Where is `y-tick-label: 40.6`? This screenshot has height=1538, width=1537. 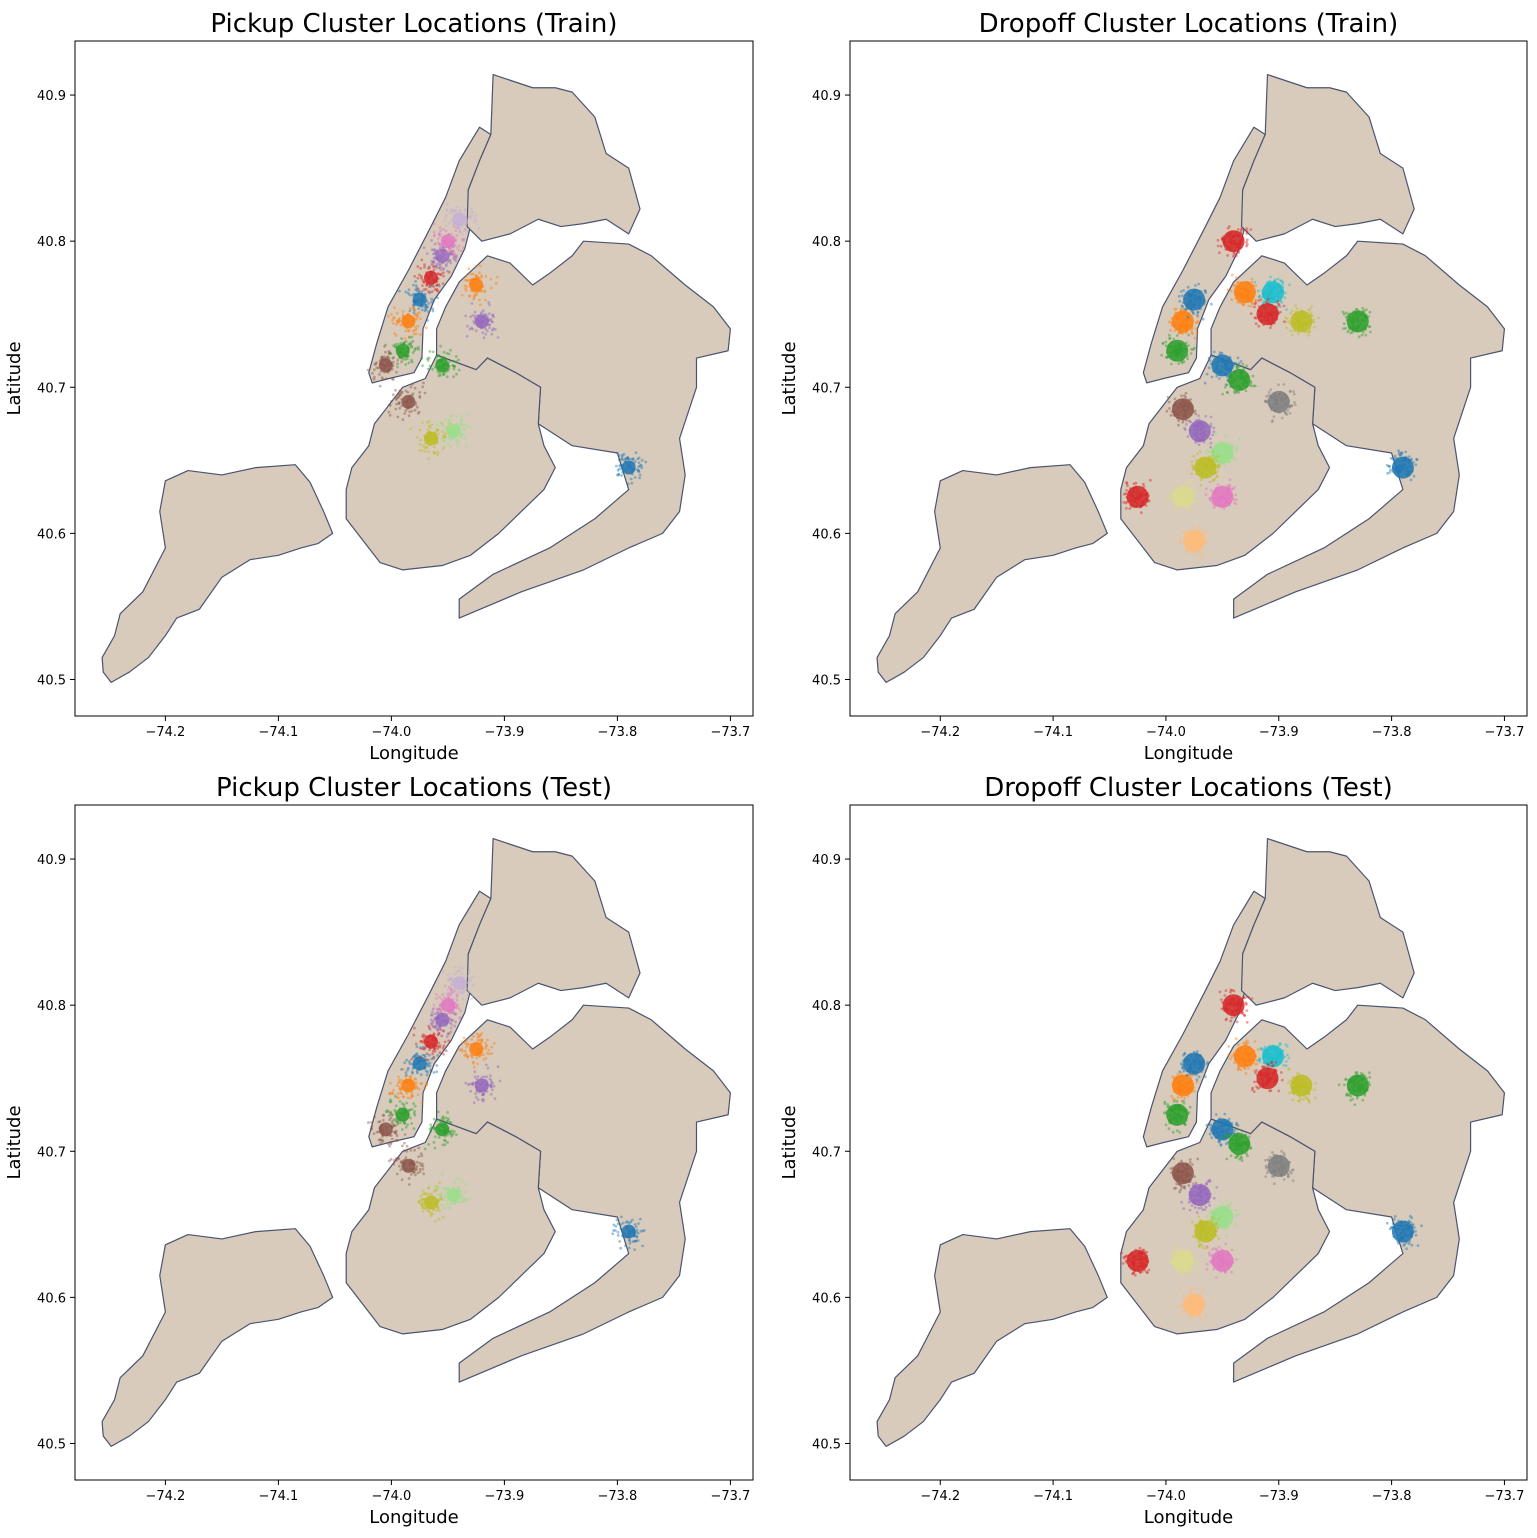 y-tick-label: 40.6 is located at coordinates (826, 534).